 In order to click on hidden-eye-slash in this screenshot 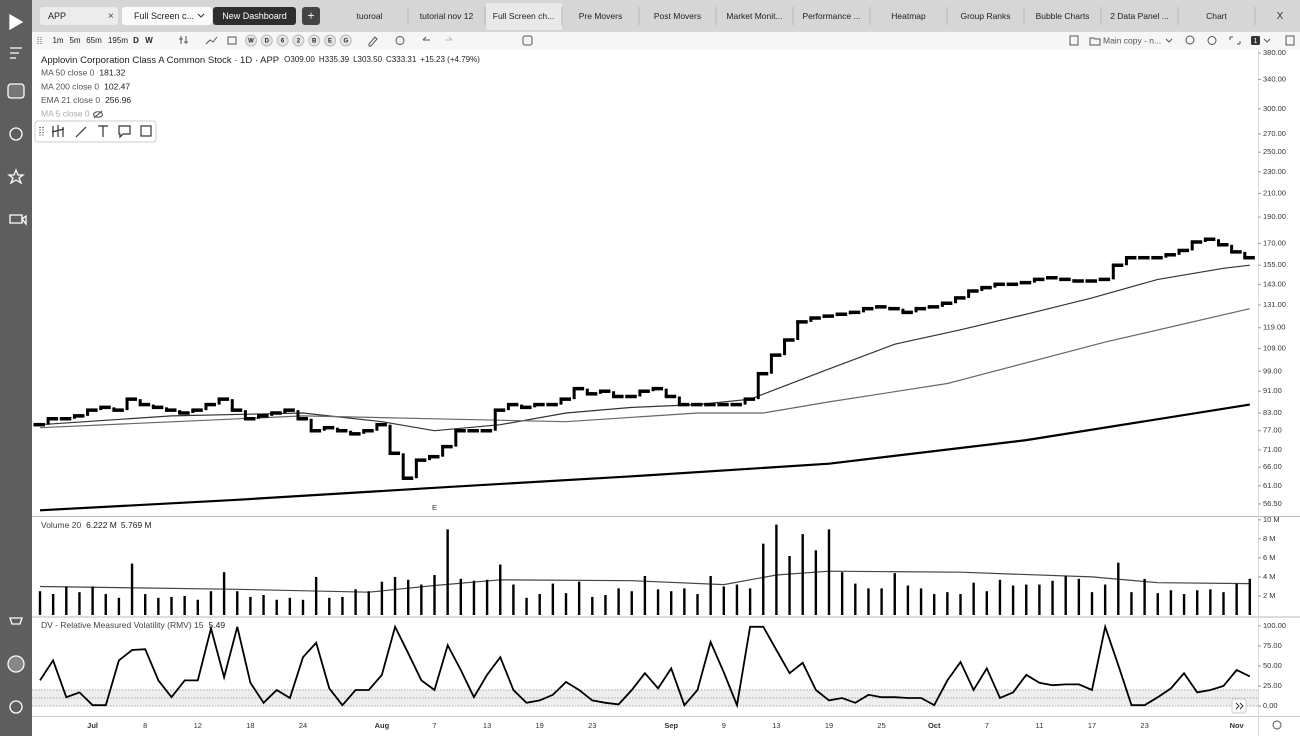, I will do `click(98, 114)`.